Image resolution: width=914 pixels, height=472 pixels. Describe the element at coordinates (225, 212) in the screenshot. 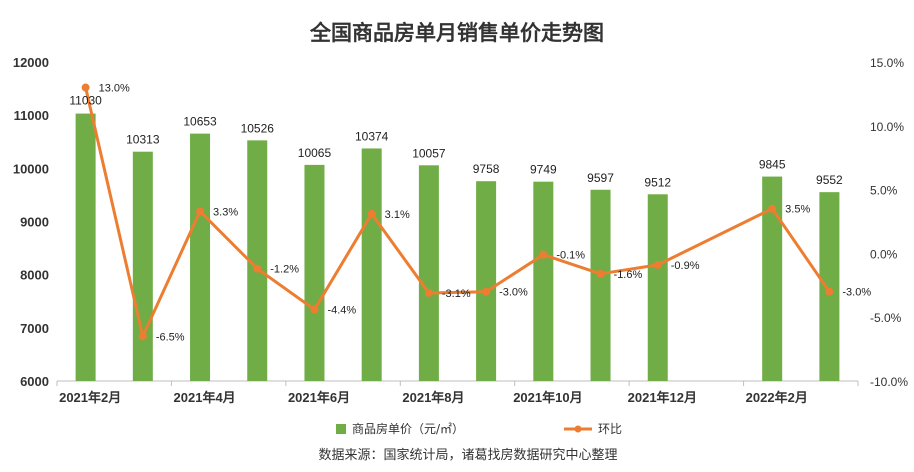

I see `line-data-label: 3.3%` at that location.